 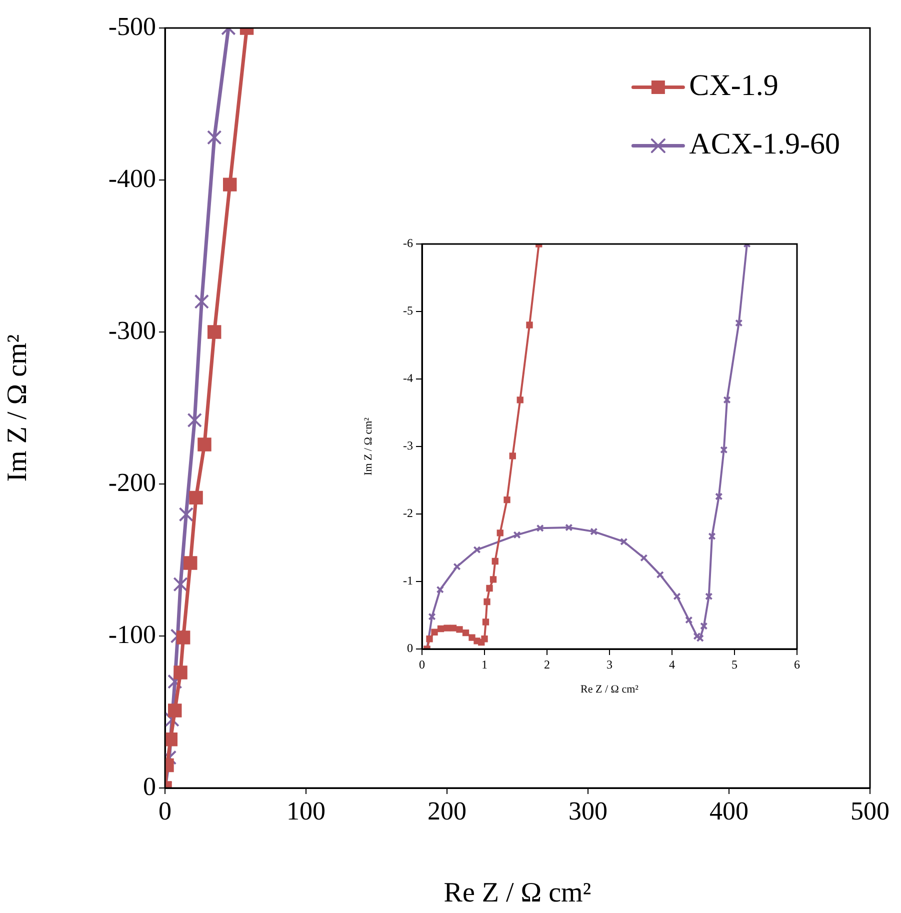 What do you see at coordinates (588, 811) in the screenshot?
I see `x-tick-label: 300` at bounding box center [588, 811].